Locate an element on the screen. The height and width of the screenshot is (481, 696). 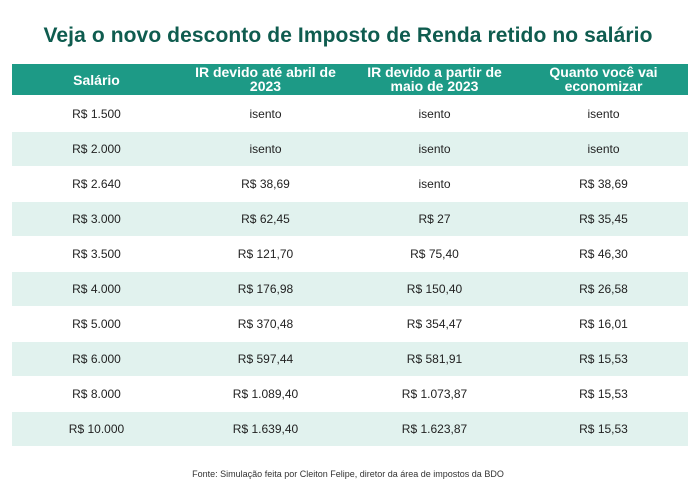
cell-salario: R$ 2.640 is located at coordinates (96, 184).